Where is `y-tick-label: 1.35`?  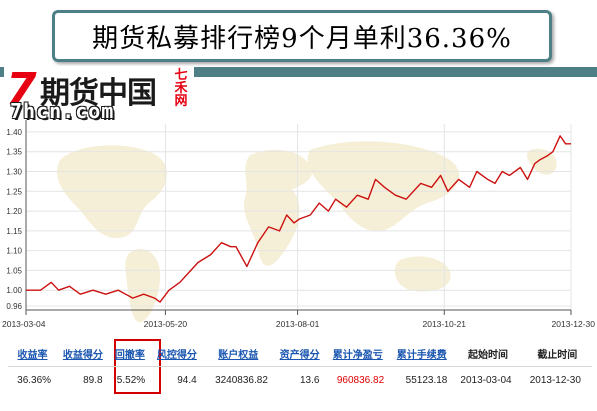 y-tick-label: 1.35 is located at coordinates (14, 152).